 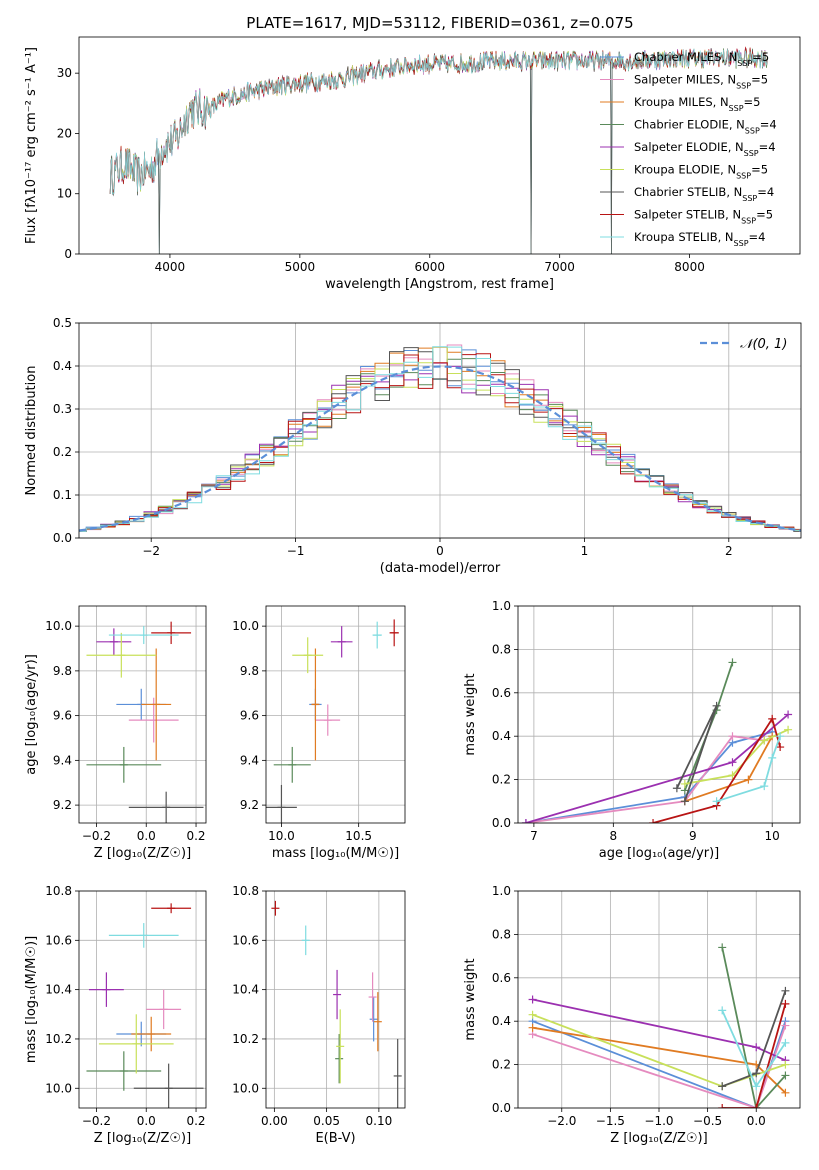 I want to click on y-tick-label: 0.3, so click(x=62, y=409).